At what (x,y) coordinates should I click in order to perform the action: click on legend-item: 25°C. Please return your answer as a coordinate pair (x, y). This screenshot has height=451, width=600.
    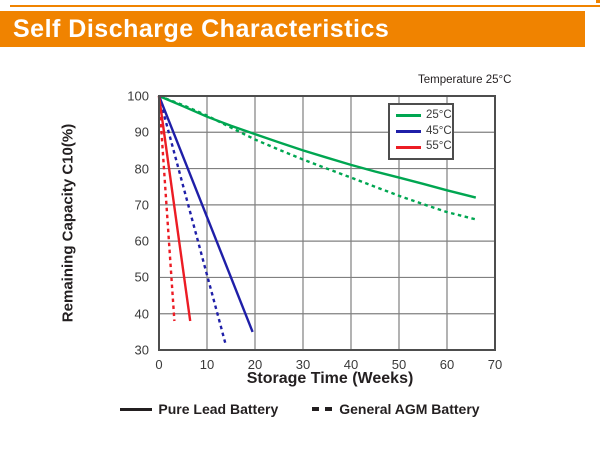
    Looking at the image, I should click on (424, 116).